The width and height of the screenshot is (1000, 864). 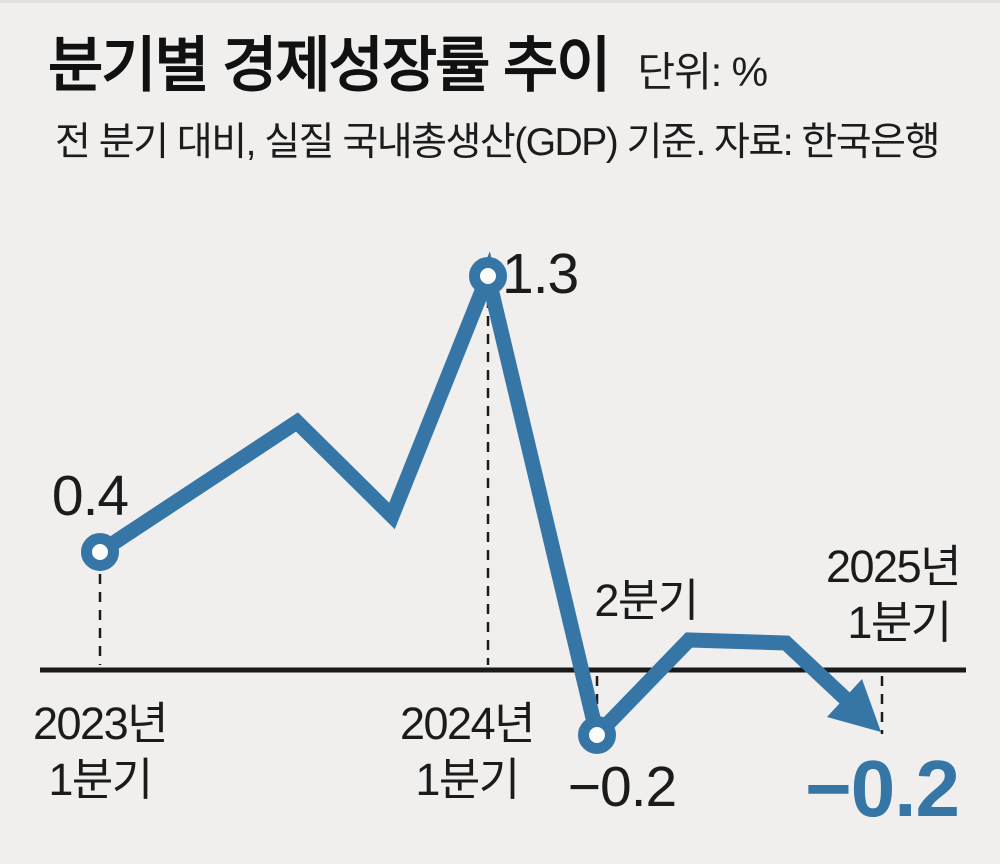 What do you see at coordinates (854, 705) in the screenshot?
I see `trend-arrow-icon` at bounding box center [854, 705].